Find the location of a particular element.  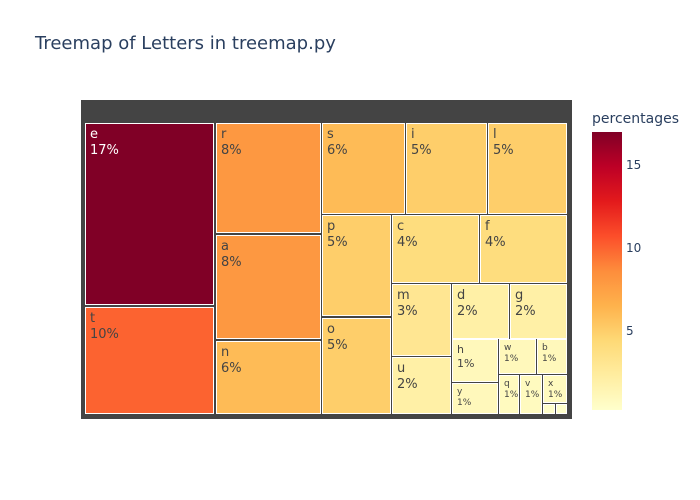

tile-letter: b is located at coordinates (545, 348).